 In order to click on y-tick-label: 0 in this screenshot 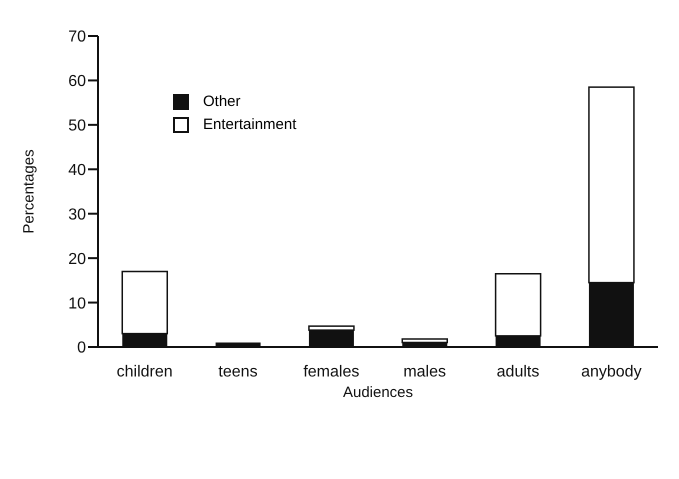, I will do `click(81, 348)`.